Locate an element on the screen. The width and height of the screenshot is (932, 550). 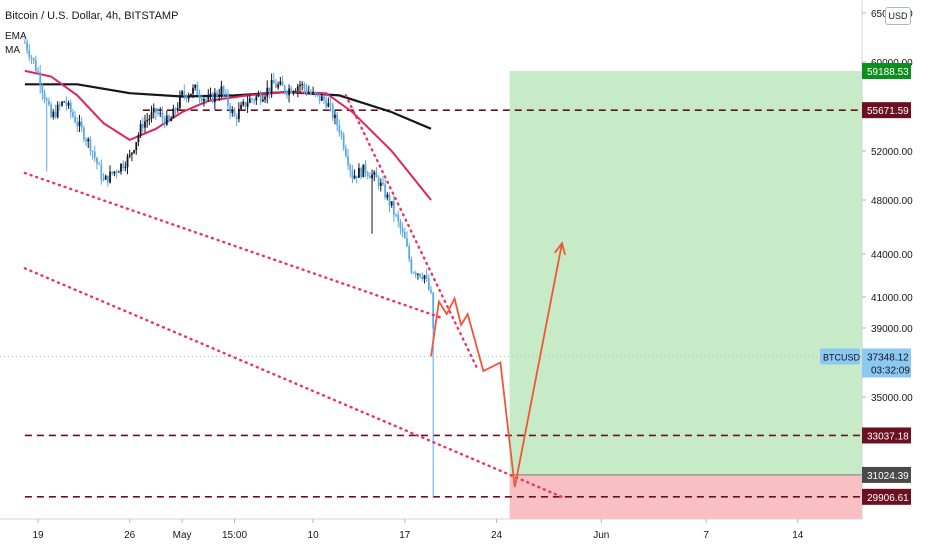
last-price-value: 37348.12 is located at coordinates (888, 357).